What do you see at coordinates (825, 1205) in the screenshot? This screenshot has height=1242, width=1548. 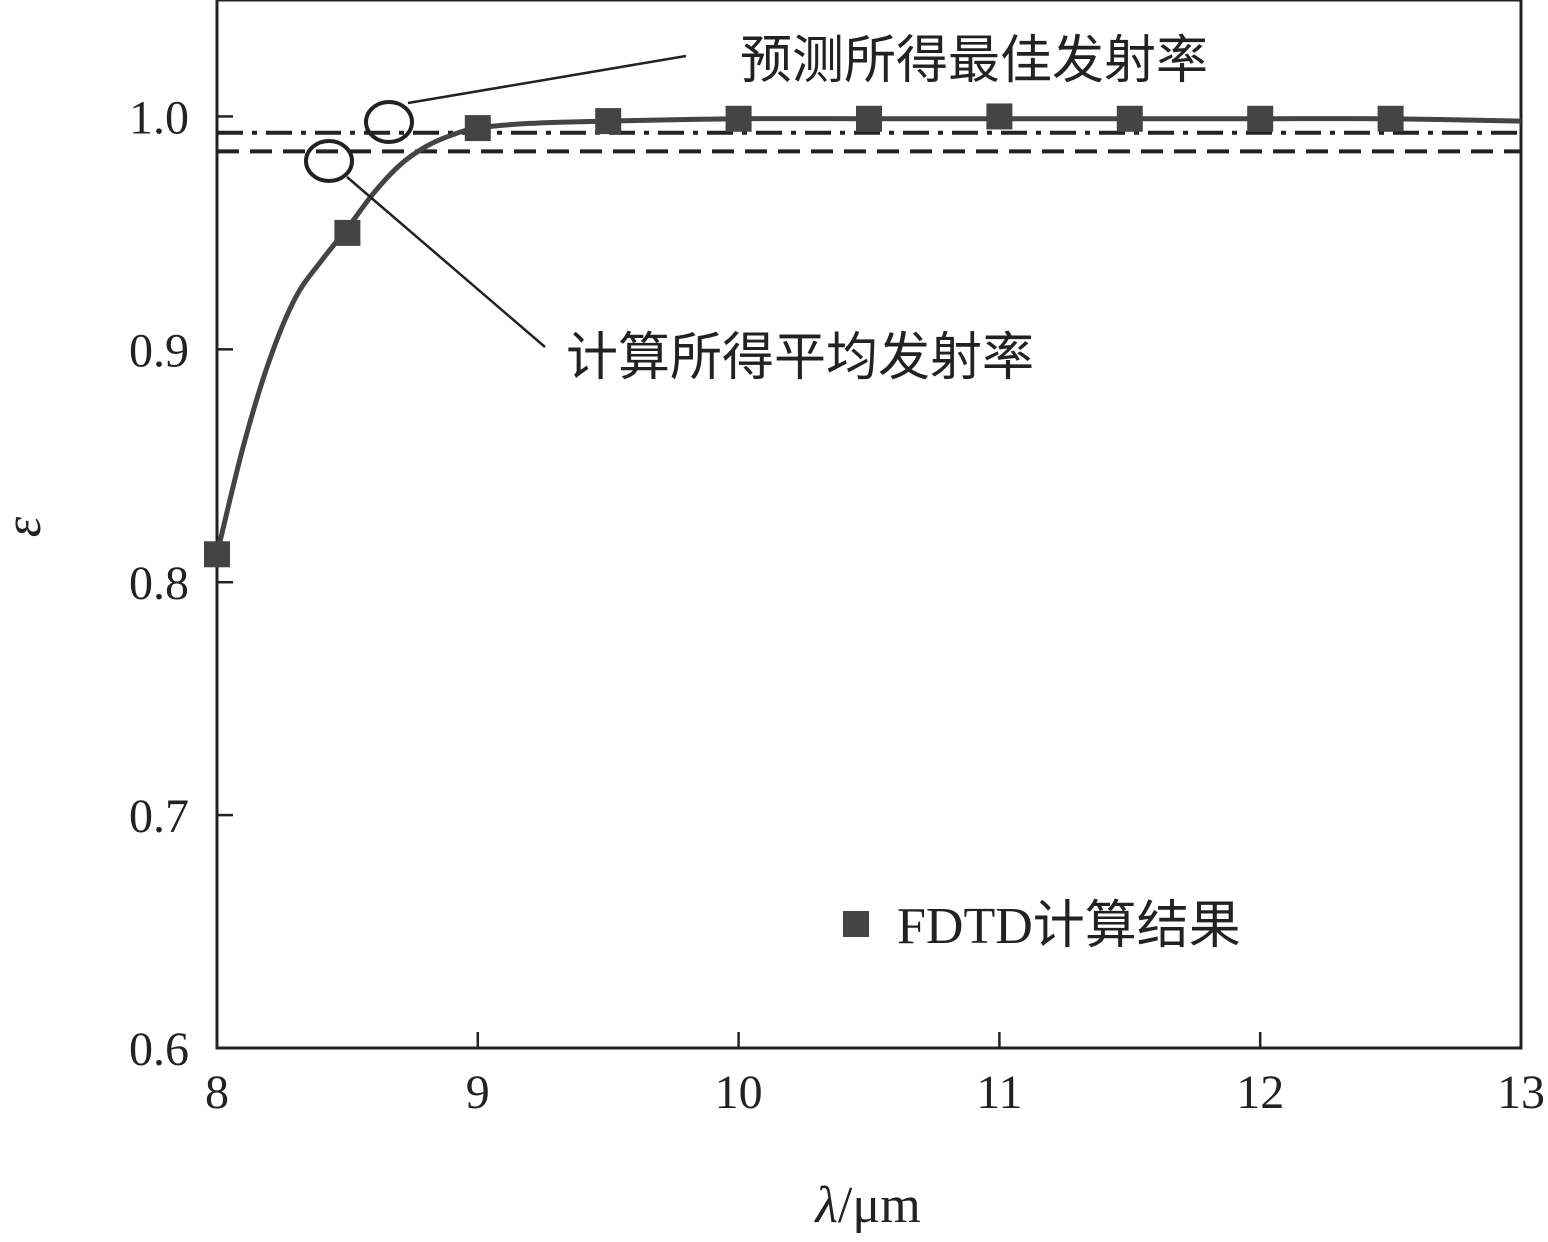 I see `x-axis-symbol: λ` at bounding box center [825, 1205].